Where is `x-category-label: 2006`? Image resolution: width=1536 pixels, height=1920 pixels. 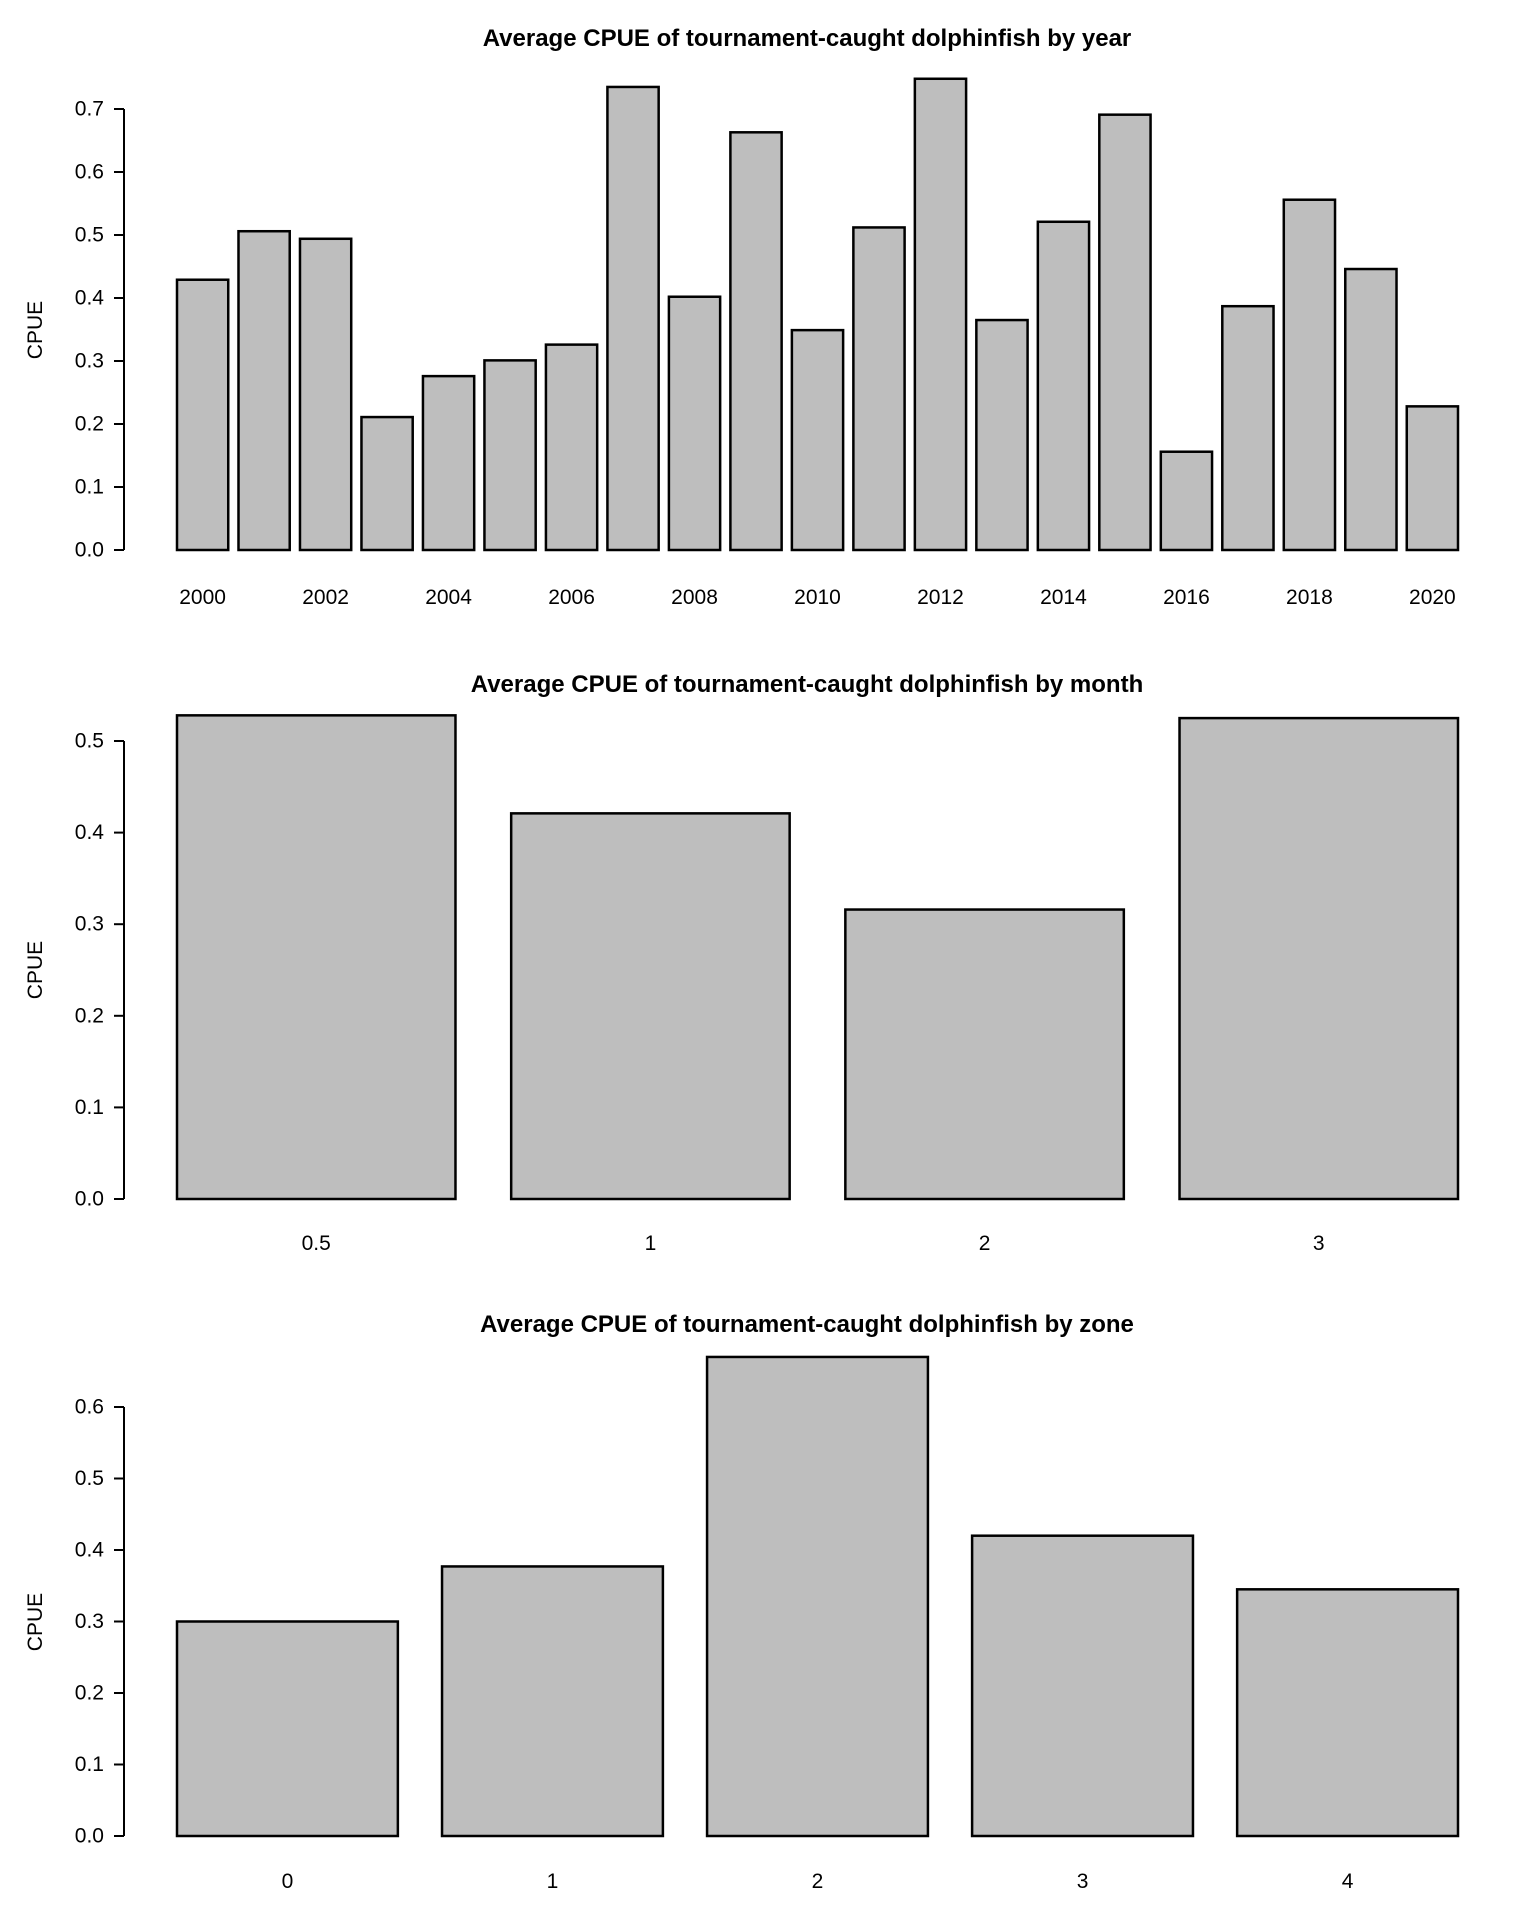
x-category-label: 2006 is located at coordinates (571, 597).